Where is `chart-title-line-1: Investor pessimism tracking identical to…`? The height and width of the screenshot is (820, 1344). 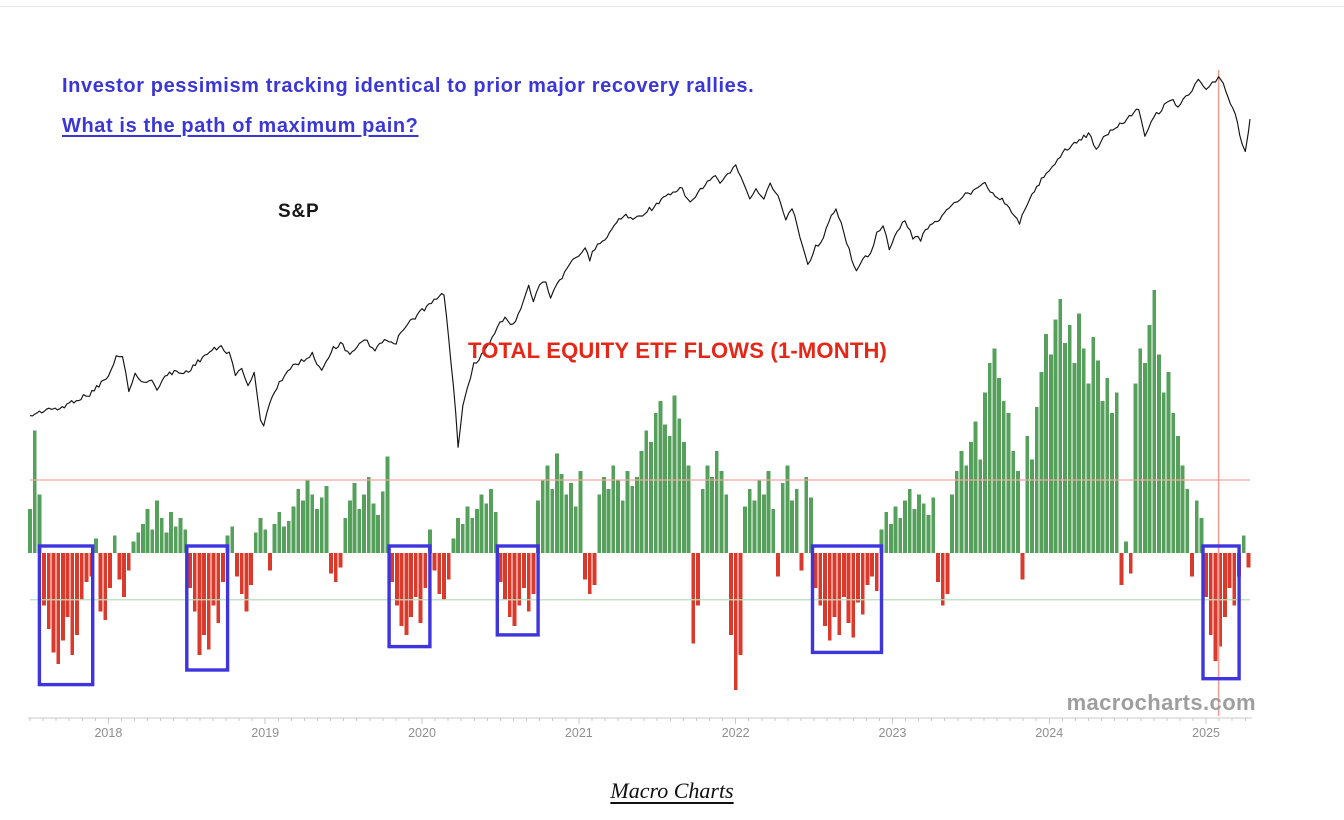 chart-title-line-1: Investor pessimism tracking identical to… is located at coordinates (408, 86).